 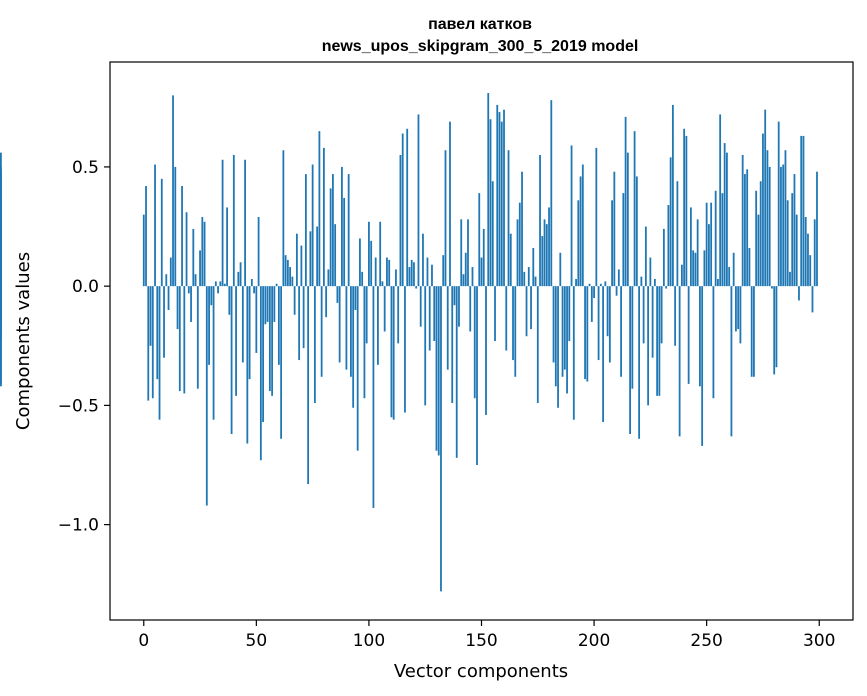 What do you see at coordinates (594, 641) in the screenshot?
I see `x-tick-label-200: 200` at bounding box center [594, 641].